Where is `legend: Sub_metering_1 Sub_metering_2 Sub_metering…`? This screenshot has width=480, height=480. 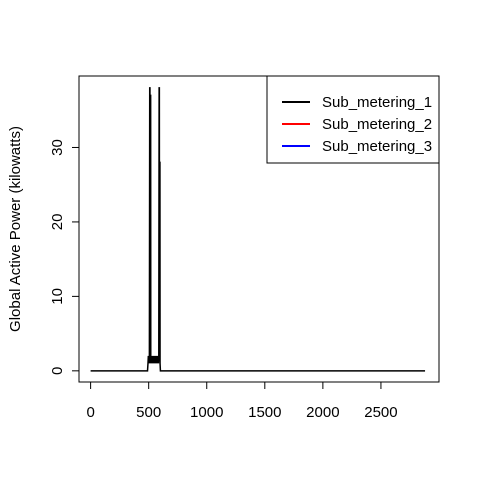 legend: Sub_metering_1 Sub_metering_2 Sub_metering… is located at coordinates (353, 119).